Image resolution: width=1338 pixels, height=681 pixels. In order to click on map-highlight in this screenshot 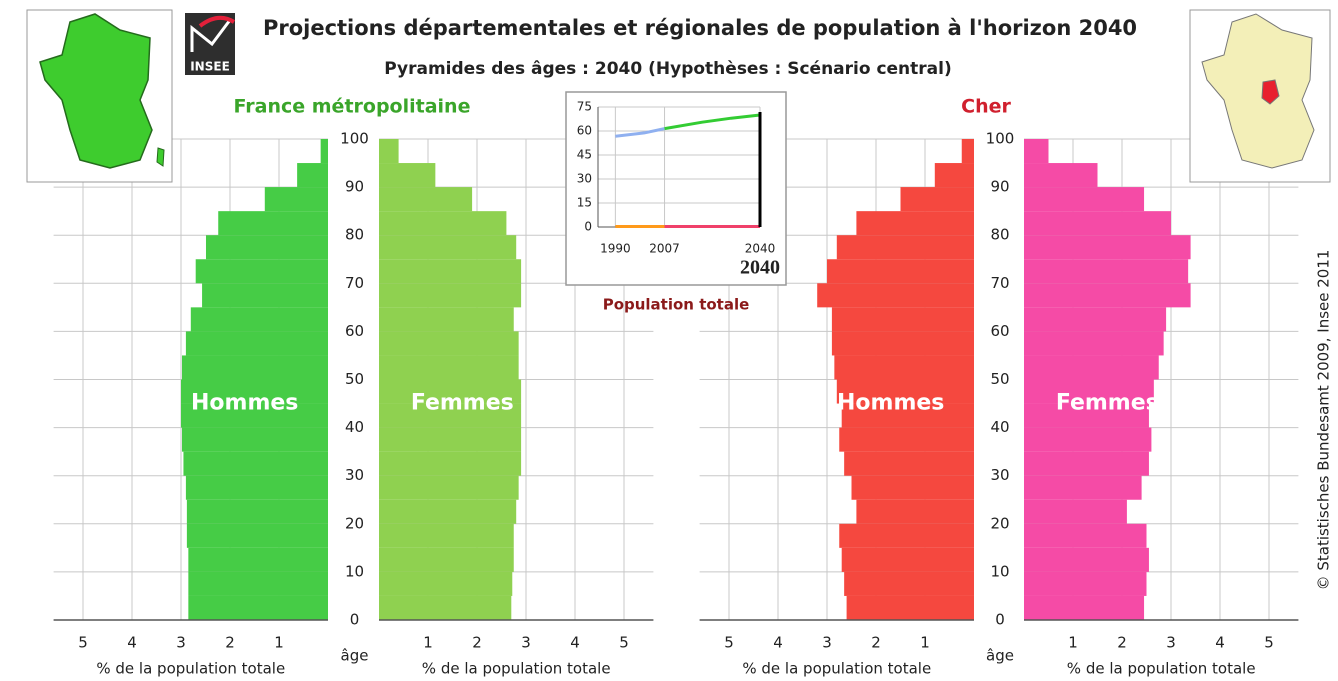, I will do `click(1270, 92)`.